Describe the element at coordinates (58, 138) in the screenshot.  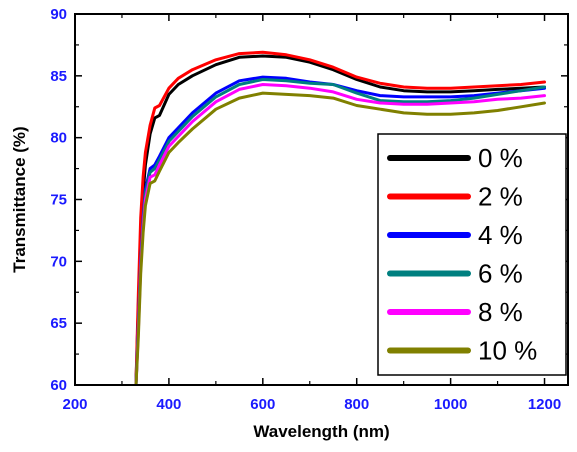
I see `y-tick-label: 80` at that location.